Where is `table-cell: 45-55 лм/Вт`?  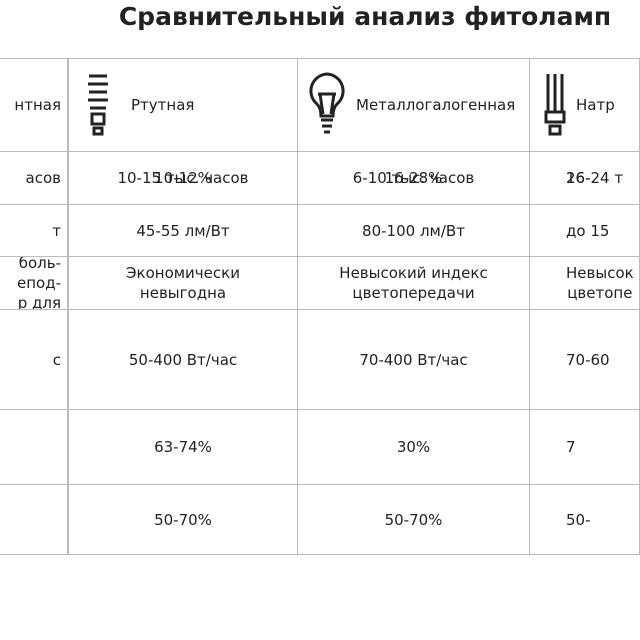
table-cell: 45-55 лм/Вт is located at coordinates (183, 231).